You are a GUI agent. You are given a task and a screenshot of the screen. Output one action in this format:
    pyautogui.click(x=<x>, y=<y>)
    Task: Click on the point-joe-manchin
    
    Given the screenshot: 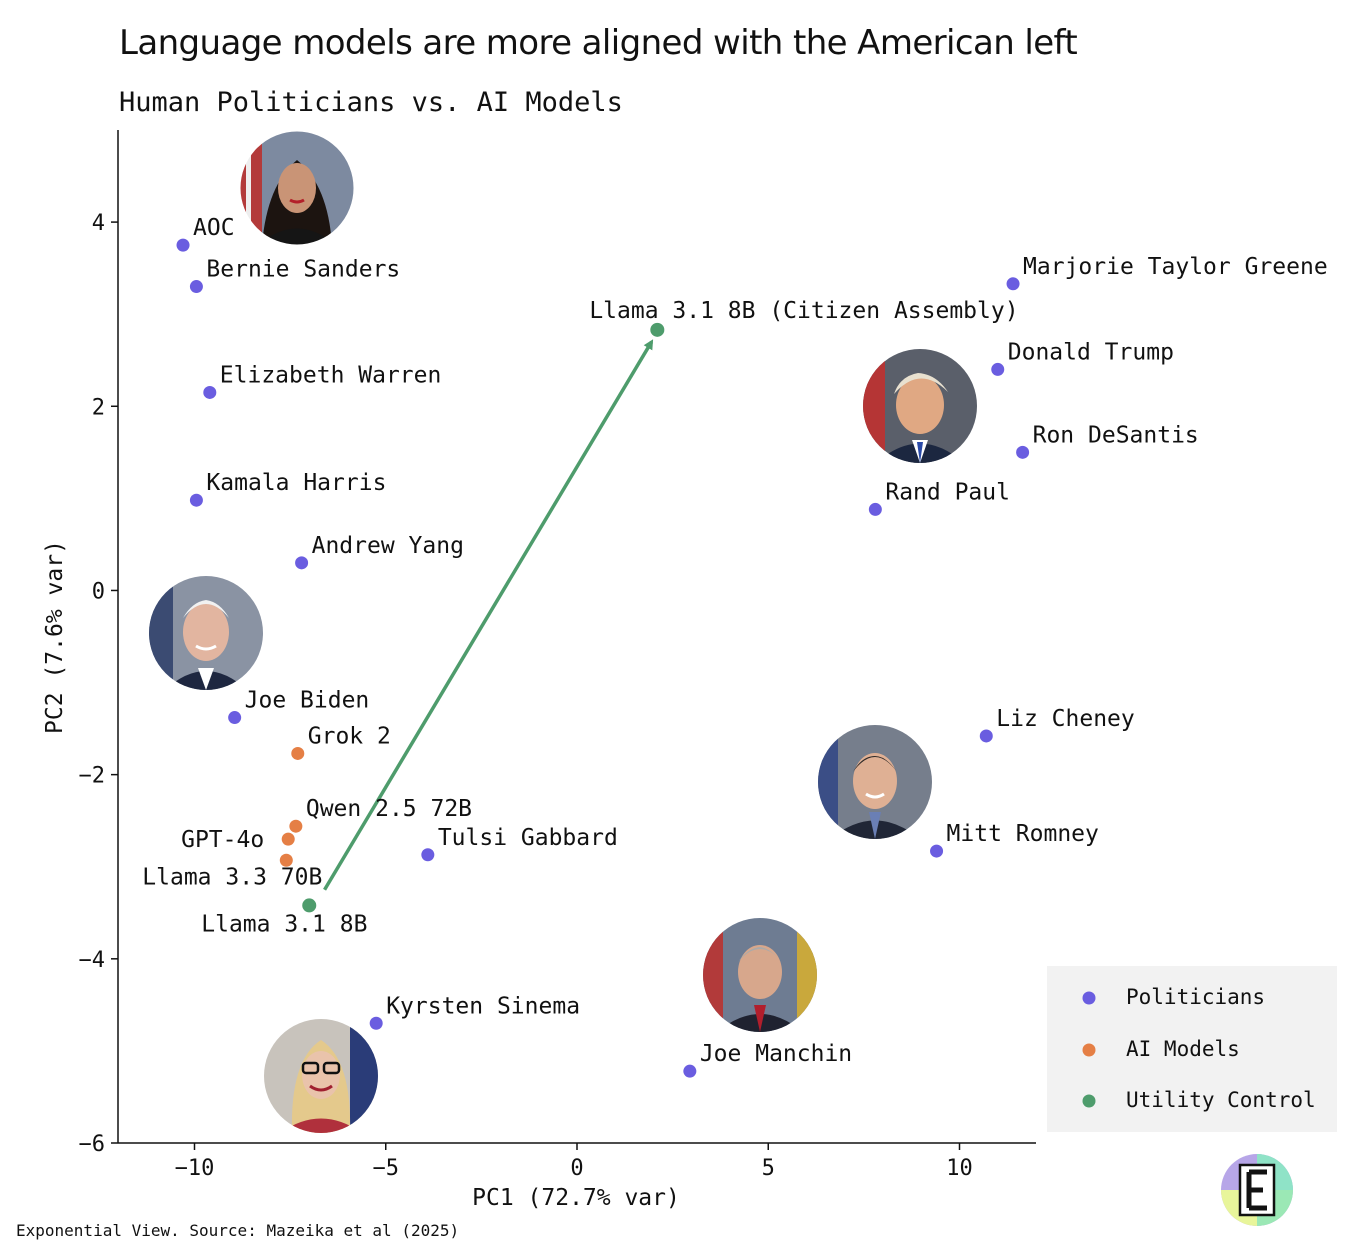 What is the action you would take?
    pyautogui.click(x=689, y=1071)
    